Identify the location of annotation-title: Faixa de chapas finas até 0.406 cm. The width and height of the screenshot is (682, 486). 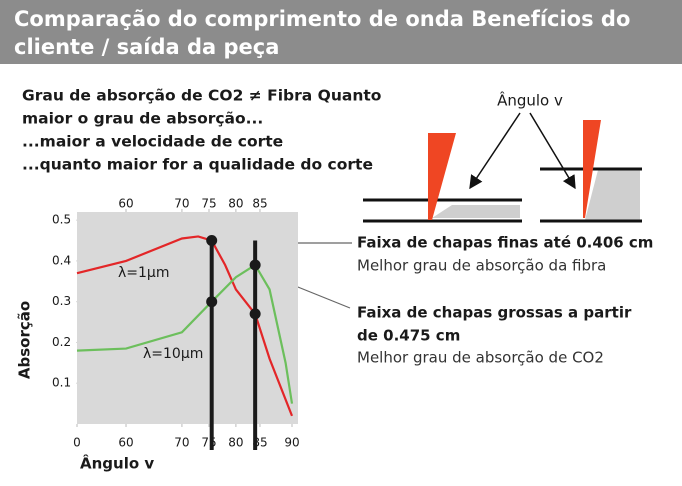
(505, 243).